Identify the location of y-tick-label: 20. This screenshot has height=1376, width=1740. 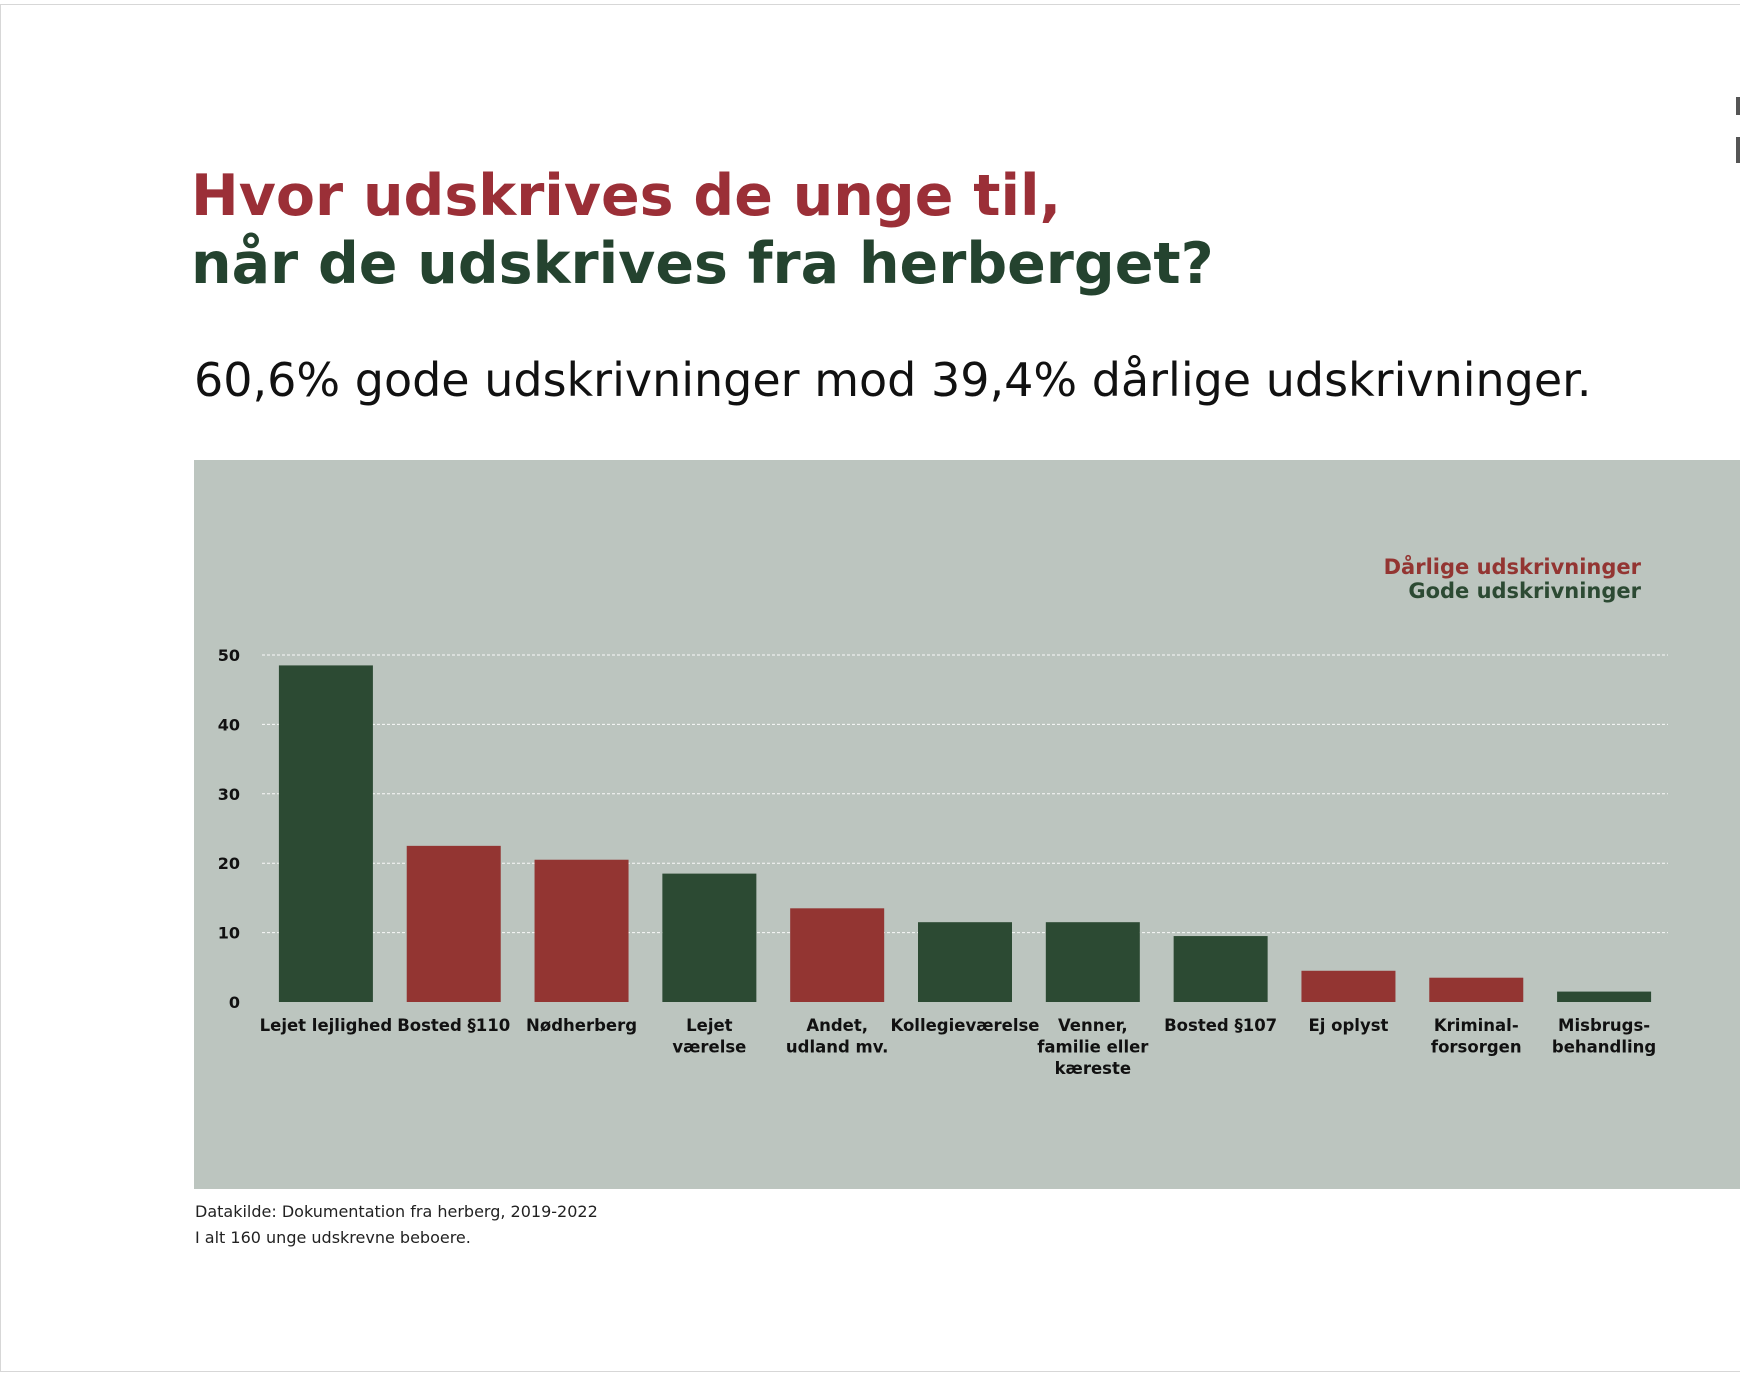
(229, 863).